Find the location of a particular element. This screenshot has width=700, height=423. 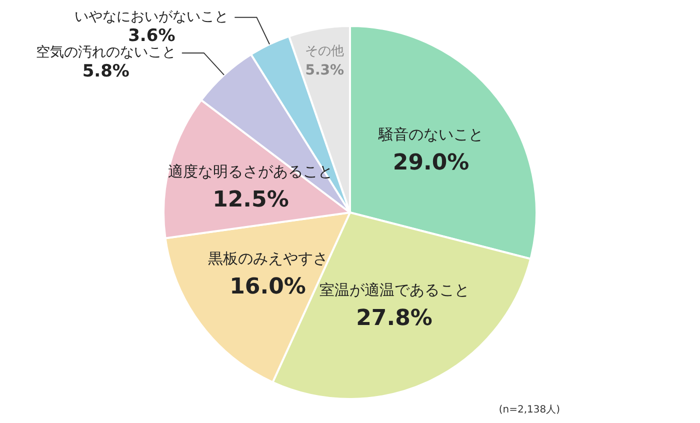

slice-label: いやなにおいがないこと is located at coordinates (151, 16).